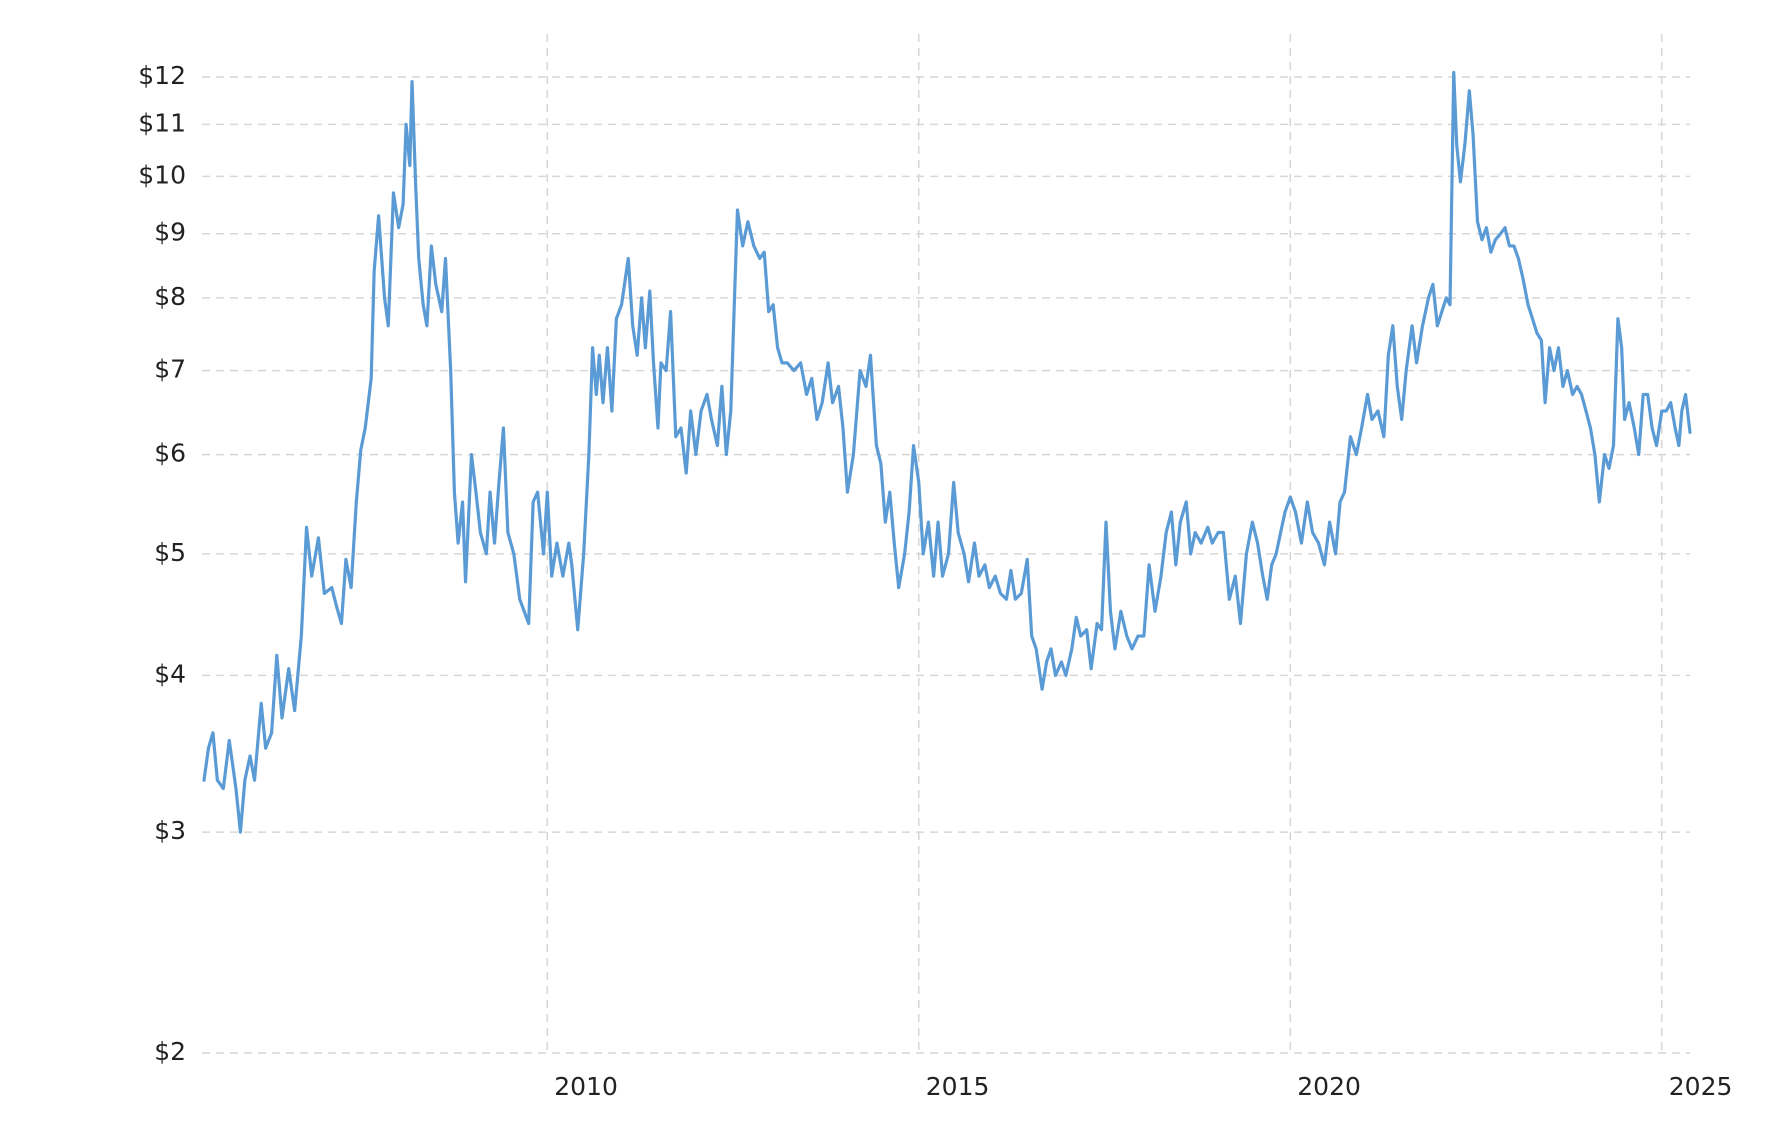 The width and height of the screenshot is (1776, 1124). I want to click on y-tick-label: $8, so click(170, 296).